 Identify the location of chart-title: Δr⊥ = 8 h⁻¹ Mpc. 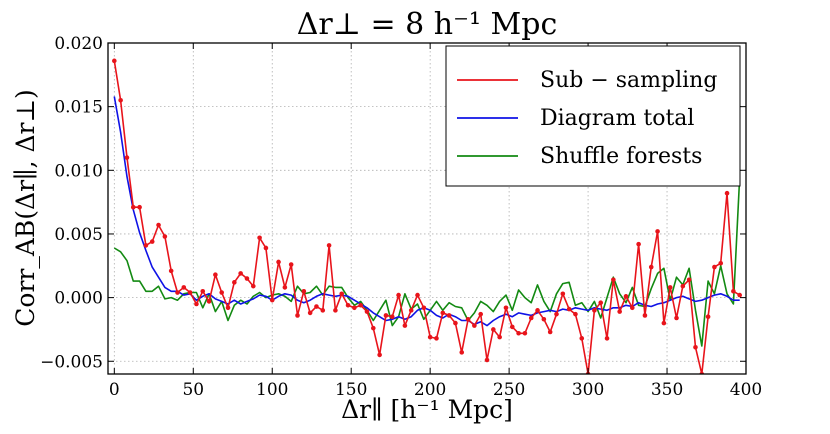
(427, 24).